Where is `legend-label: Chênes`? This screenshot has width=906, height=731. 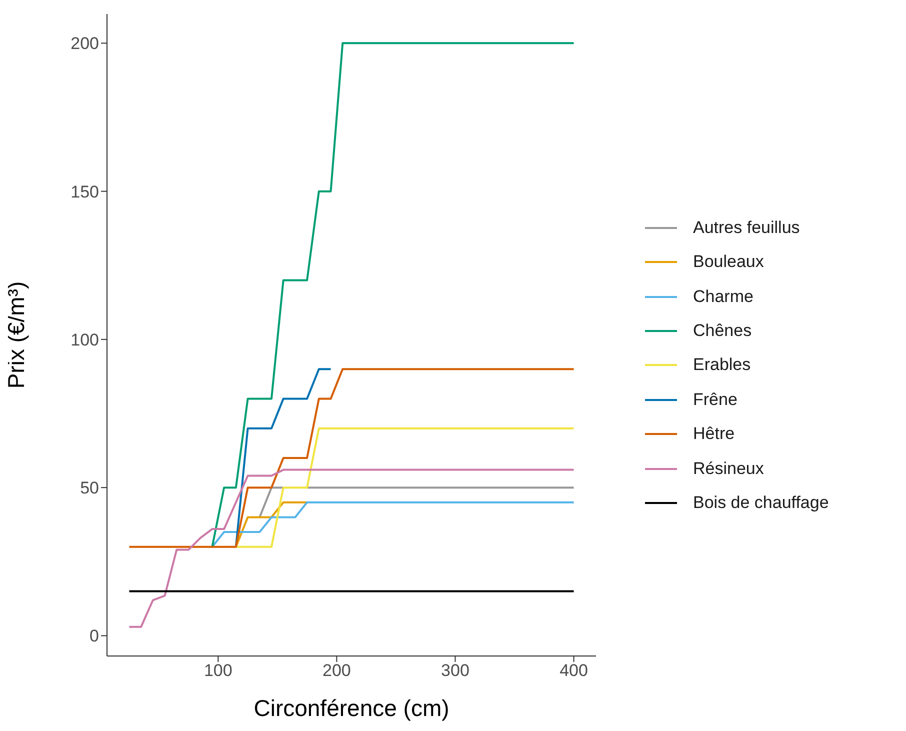
legend-label: Chênes is located at coordinates (722, 331).